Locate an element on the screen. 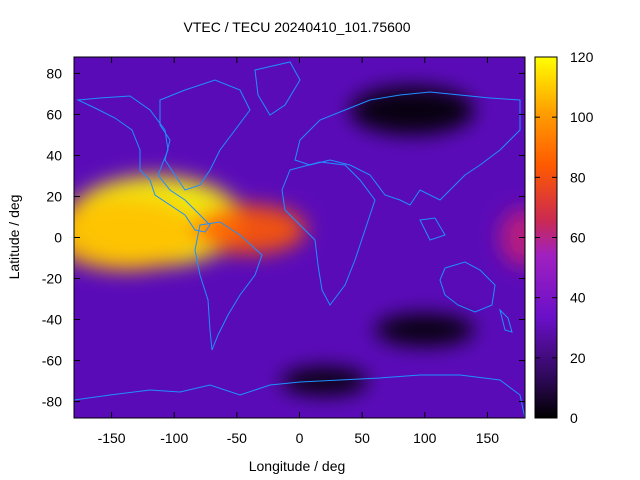  colorbar-tick-label: 0 is located at coordinates (574, 418).